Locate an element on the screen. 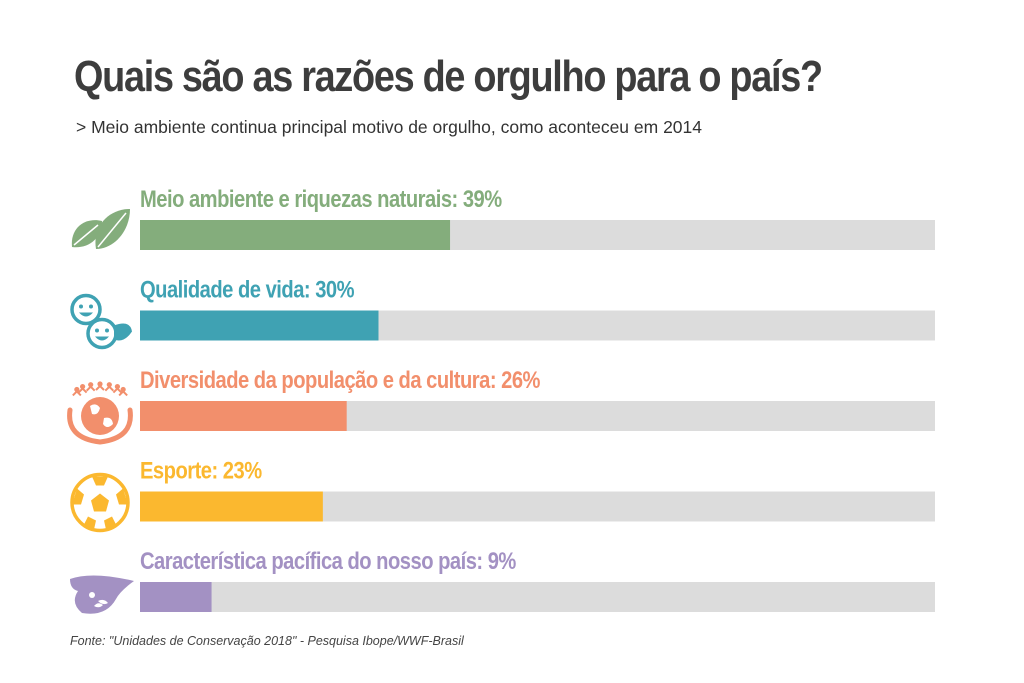 The image size is (1024, 683). bar-label: Esporte: 23% is located at coordinates (201, 470).